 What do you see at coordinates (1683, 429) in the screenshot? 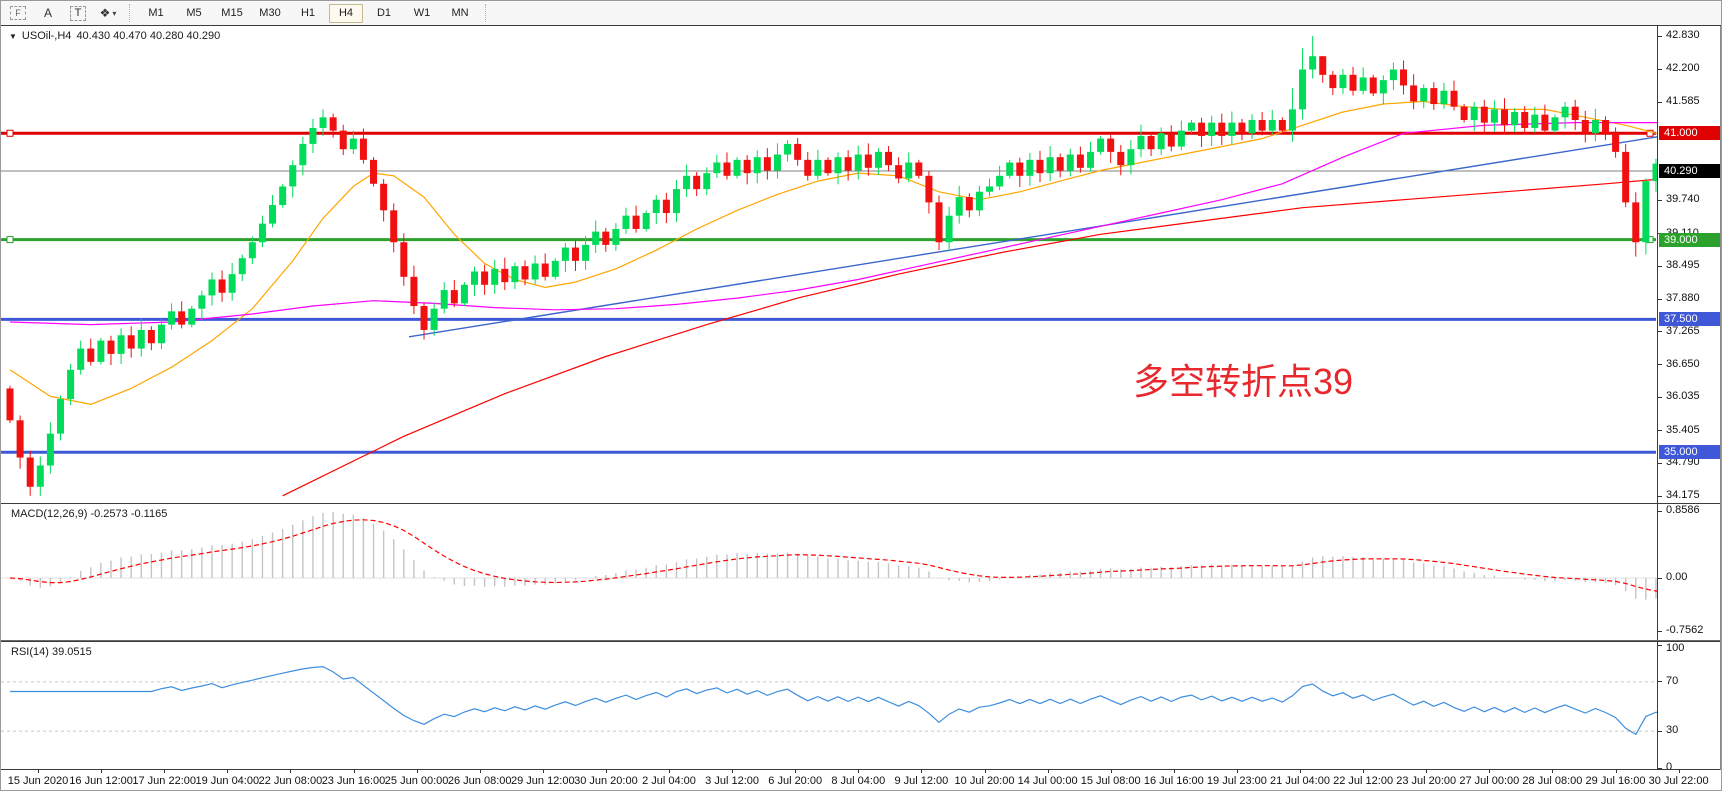
I see `price-axis-label: 35.405` at bounding box center [1683, 429].